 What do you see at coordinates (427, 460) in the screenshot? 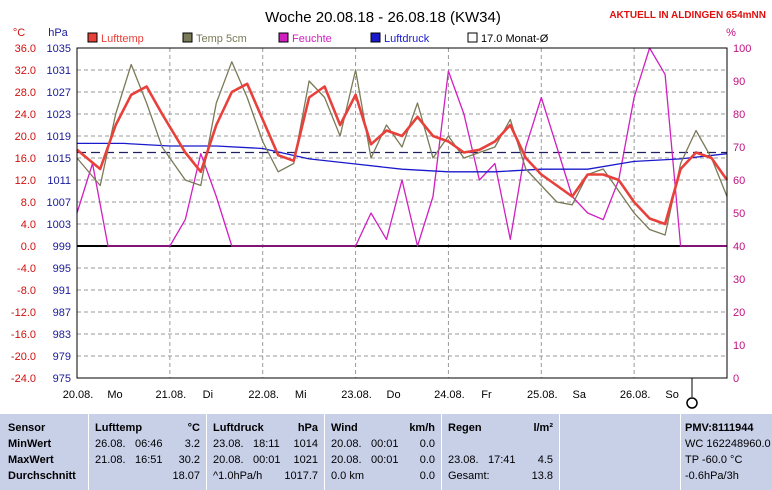
I see `wind-max-value: 0.0` at bounding box center [427, 460].